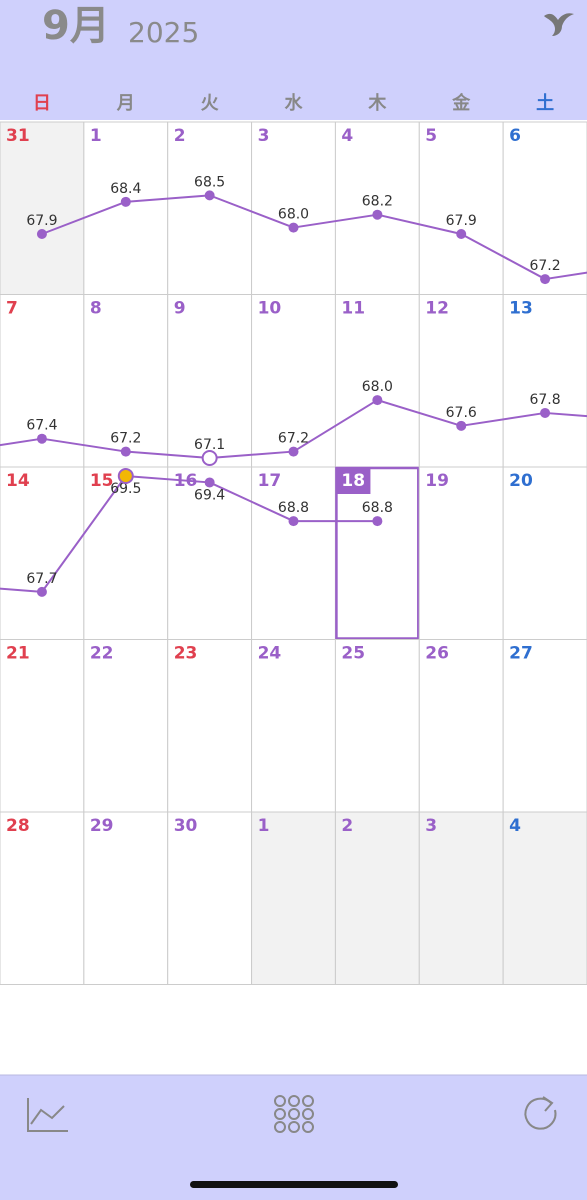 The image size is (587, 1200). Describe the element at coordinates (294, 1114) in the screenshot. I see `calendar-button` at that location.